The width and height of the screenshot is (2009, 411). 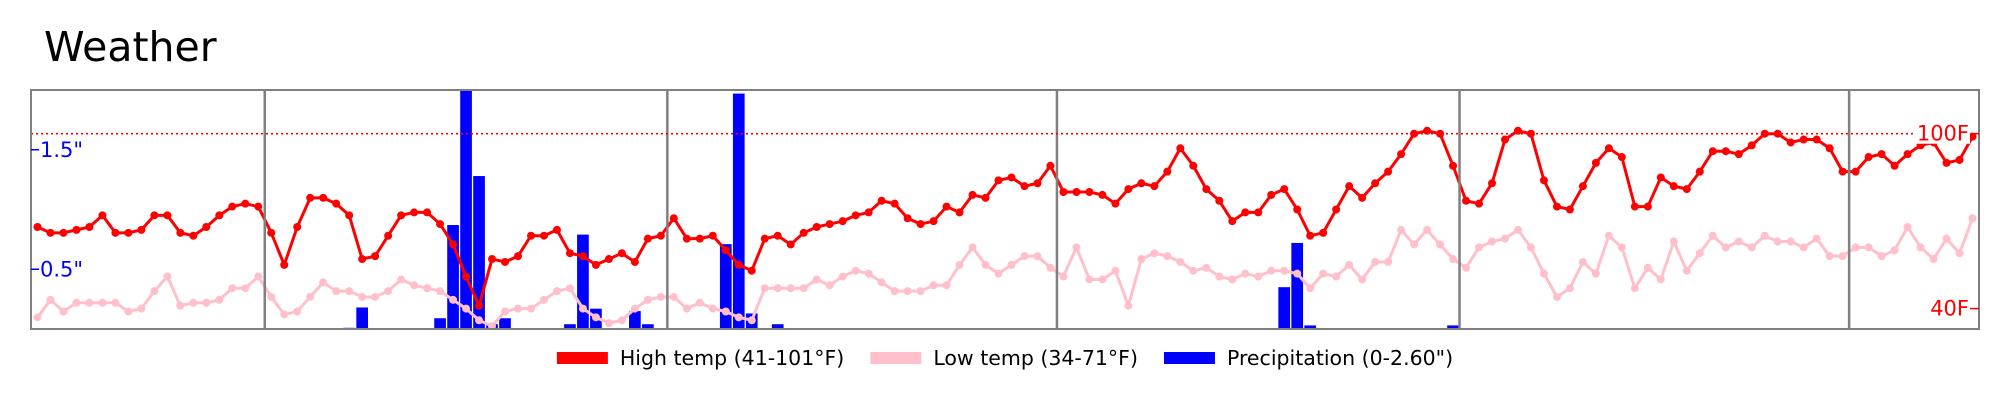 What do you see at coordinates (732, 358) in the screenshot?
I see `legend-label: High temp (41-101°F)` at bounding box center [732, 358].